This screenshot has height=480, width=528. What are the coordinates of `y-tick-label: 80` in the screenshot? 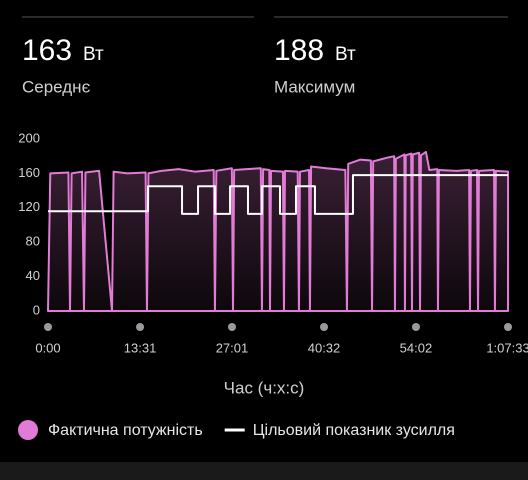 It's located at (33, 241).